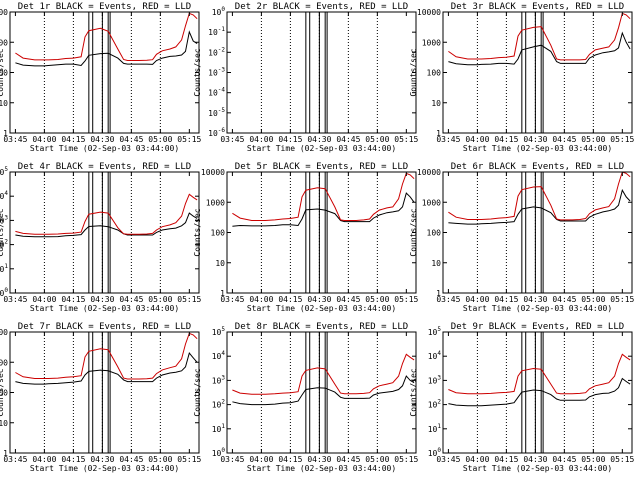 Image resolution: width=640 pixels, height=480 pixels. I want to click on y-tick-label: 10⁻⁵, so click(216, 112).